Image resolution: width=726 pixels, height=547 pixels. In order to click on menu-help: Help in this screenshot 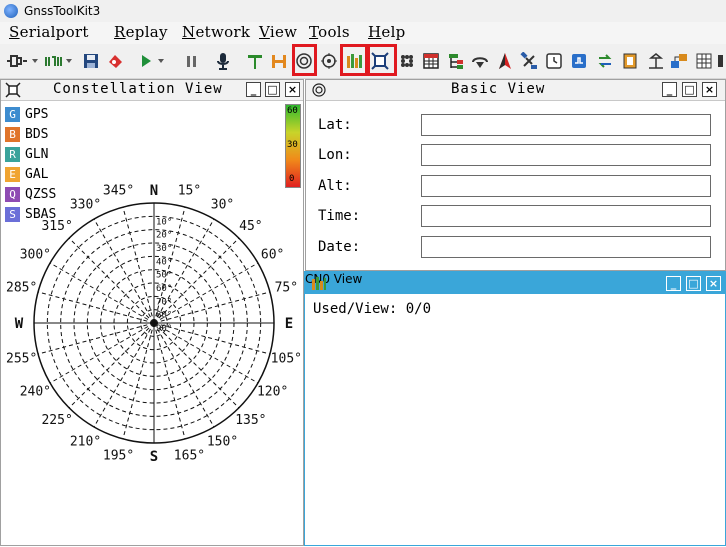, I will do `click(387, 32)`.